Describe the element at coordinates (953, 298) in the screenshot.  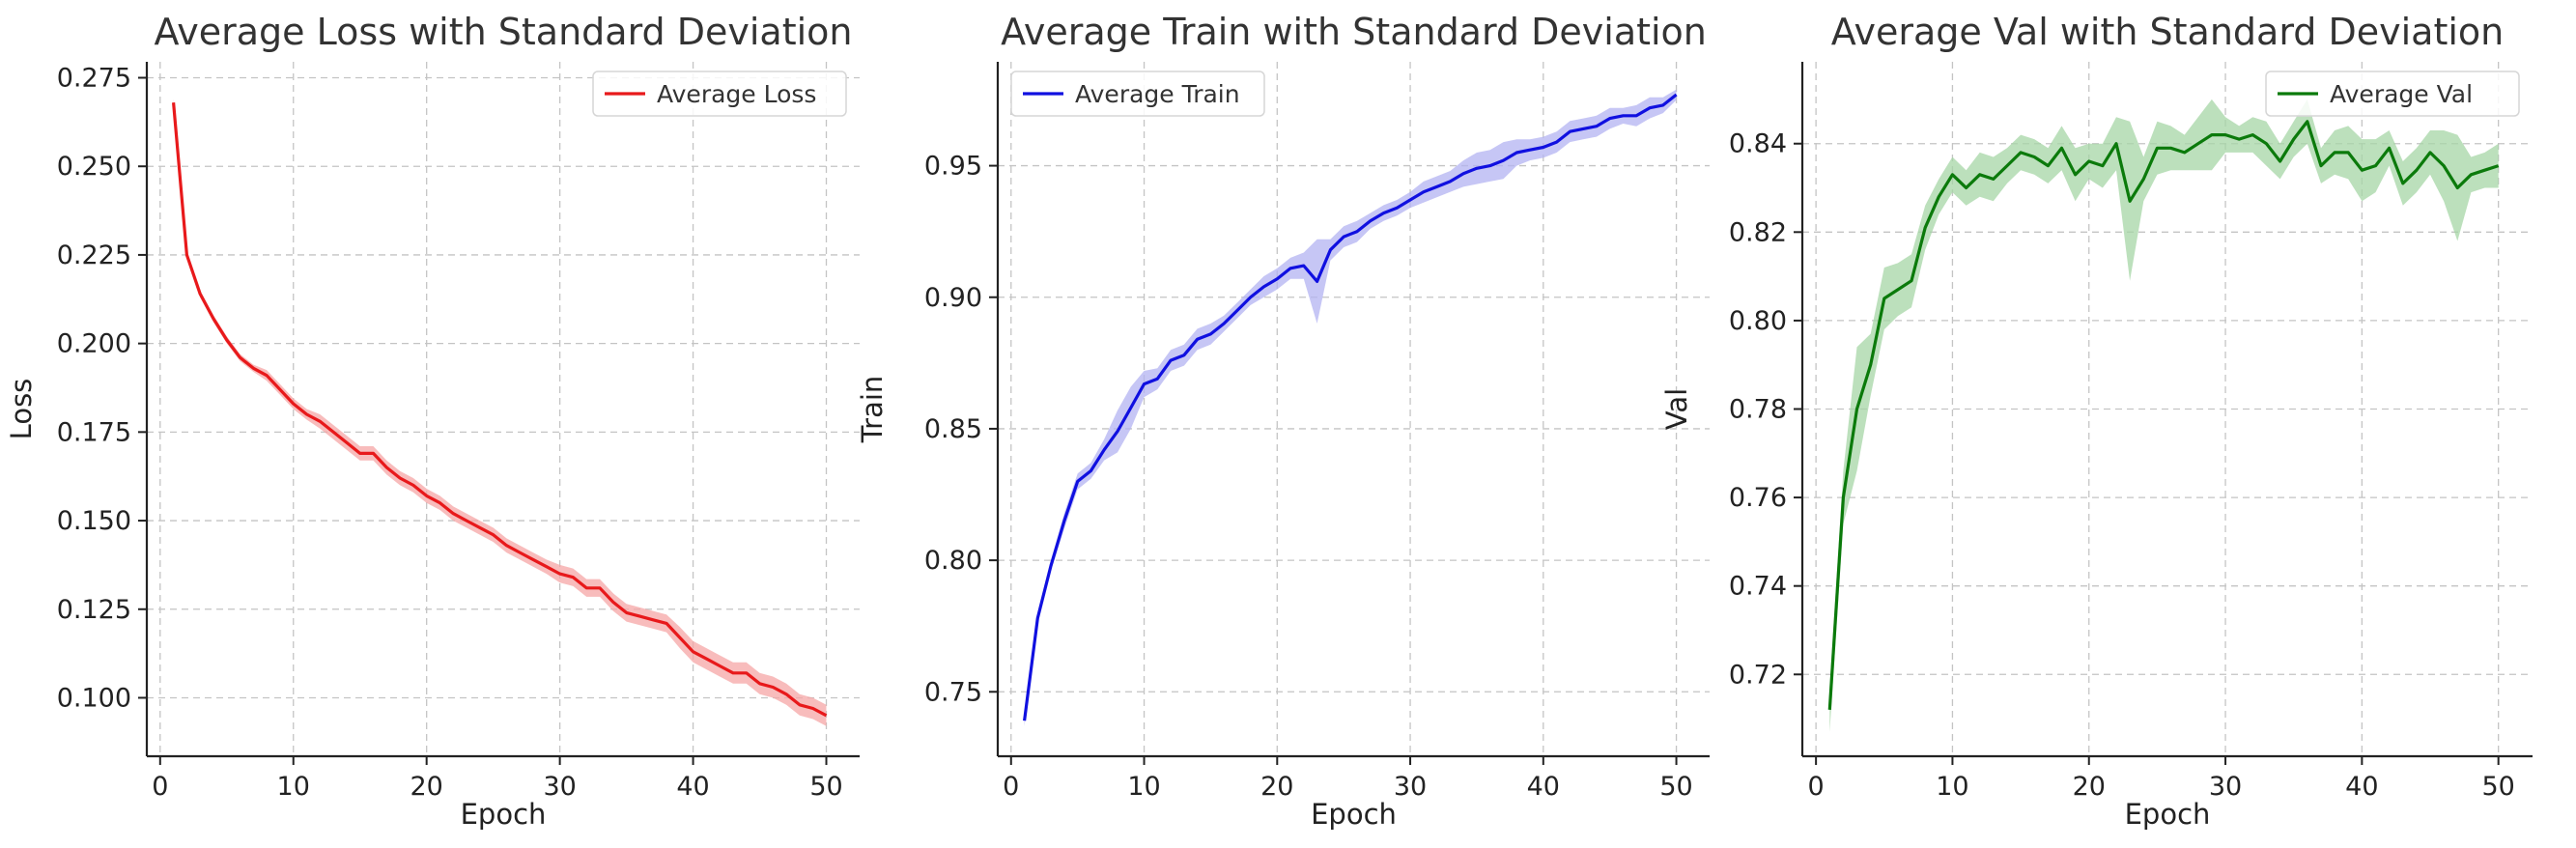
I see `y-tick-label: 0.90` at that location.